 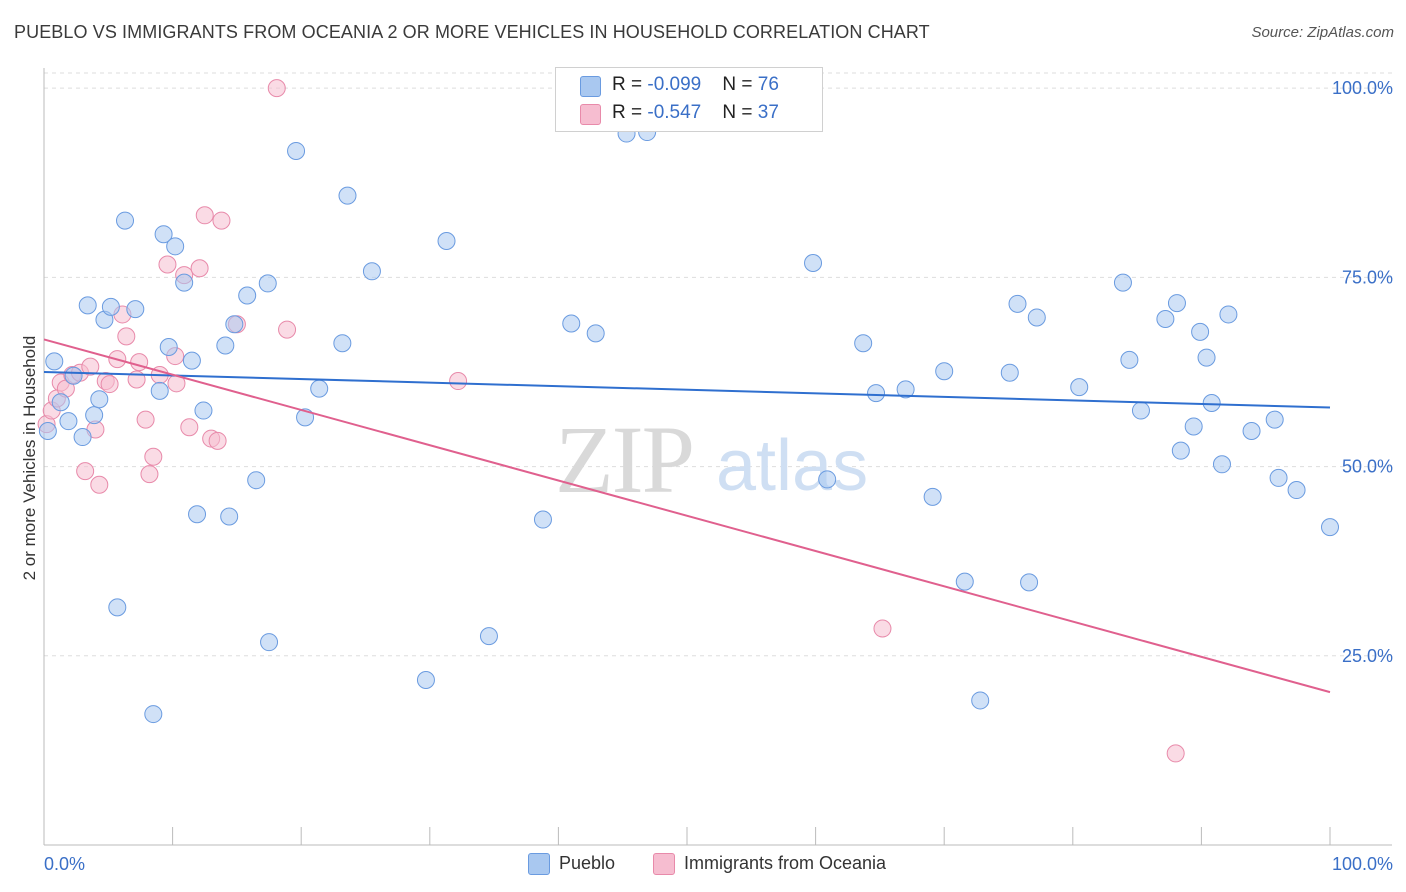 I want to click on pueblo-swatch, so click(x=590, y=86).